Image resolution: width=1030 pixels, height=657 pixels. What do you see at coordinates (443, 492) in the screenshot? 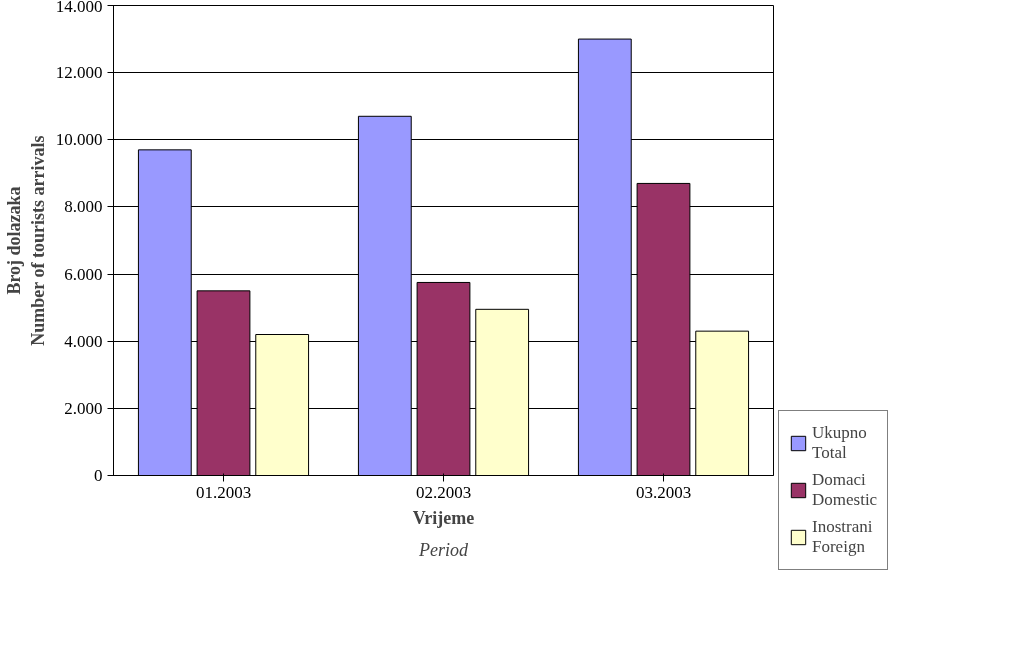
I see `x-tick-label: 02.2003` at bounding box center [443, 492].